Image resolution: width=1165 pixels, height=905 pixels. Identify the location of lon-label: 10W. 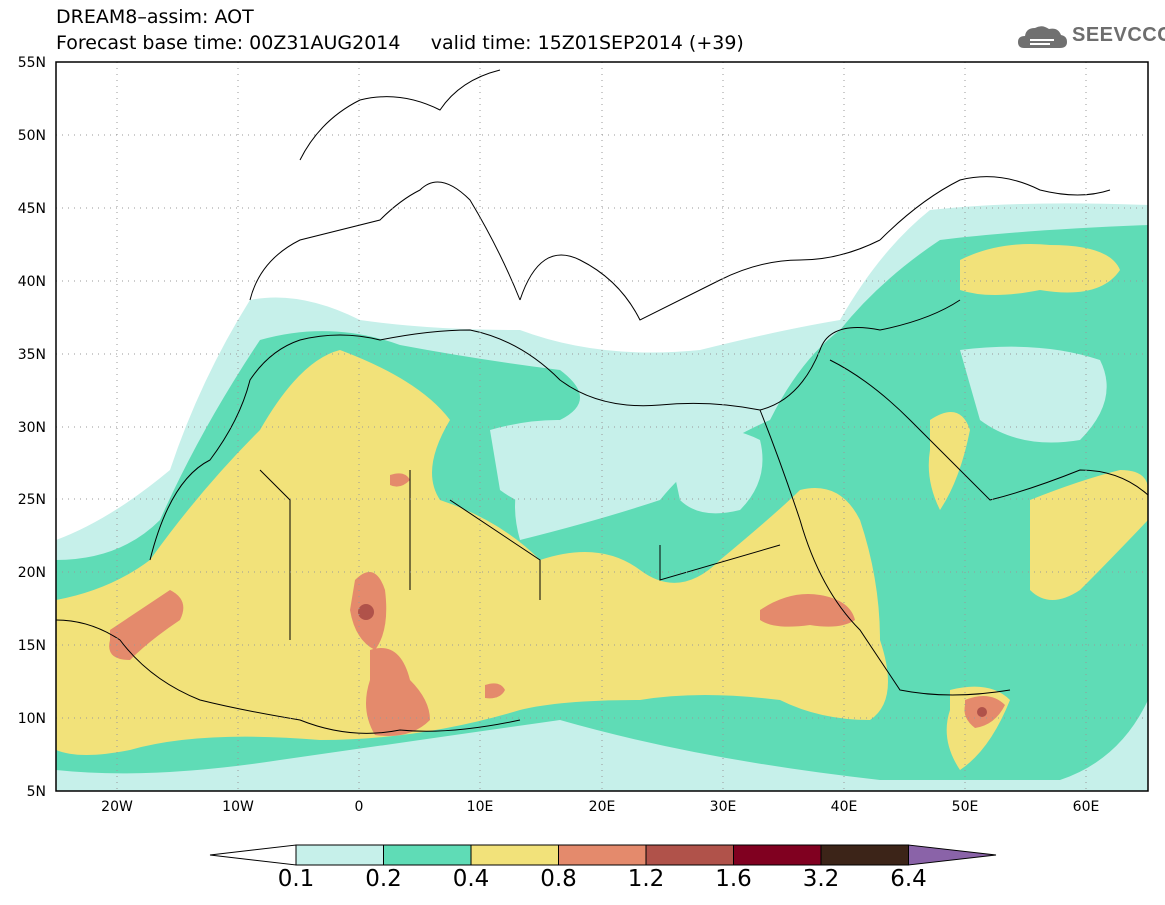
(238, 807).